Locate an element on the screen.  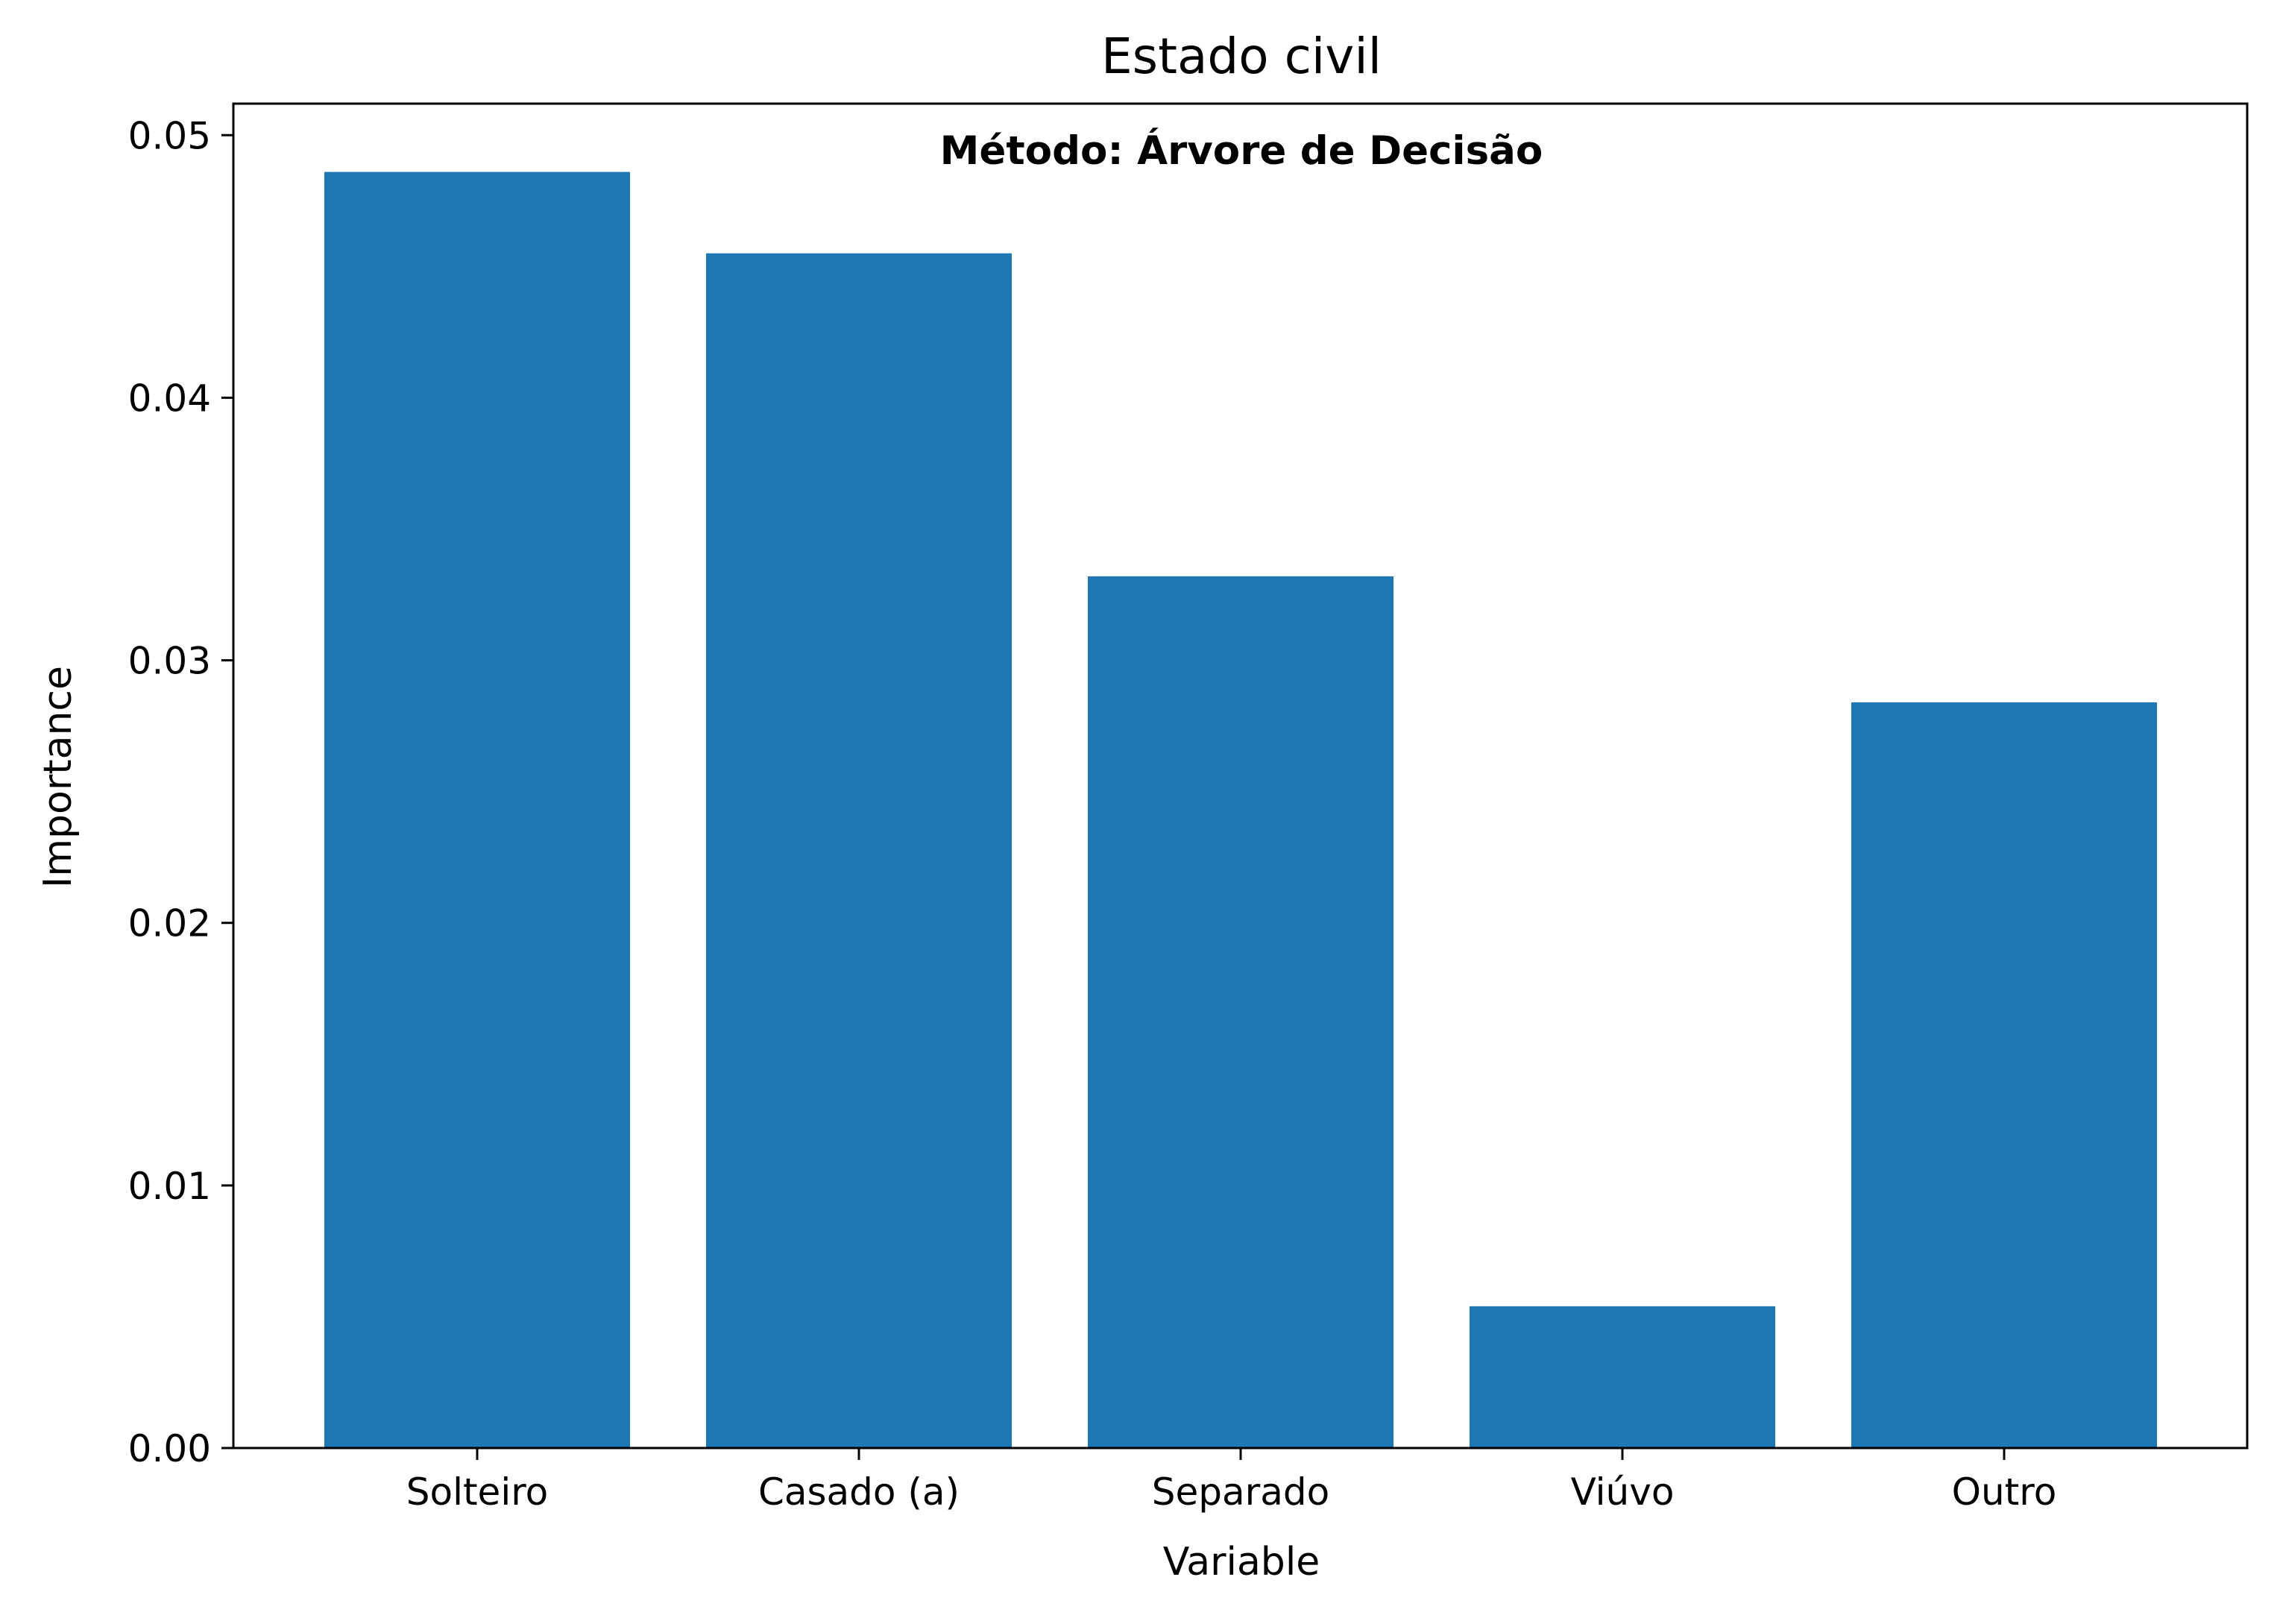
y-tick-label: 0.05 is located at coordinates (169, 135).